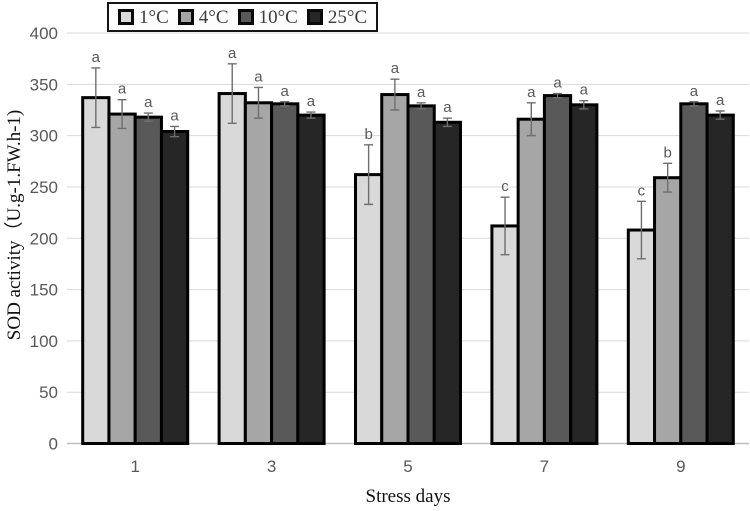  I want to click on x-tick-5: 5, so click(407, 466).